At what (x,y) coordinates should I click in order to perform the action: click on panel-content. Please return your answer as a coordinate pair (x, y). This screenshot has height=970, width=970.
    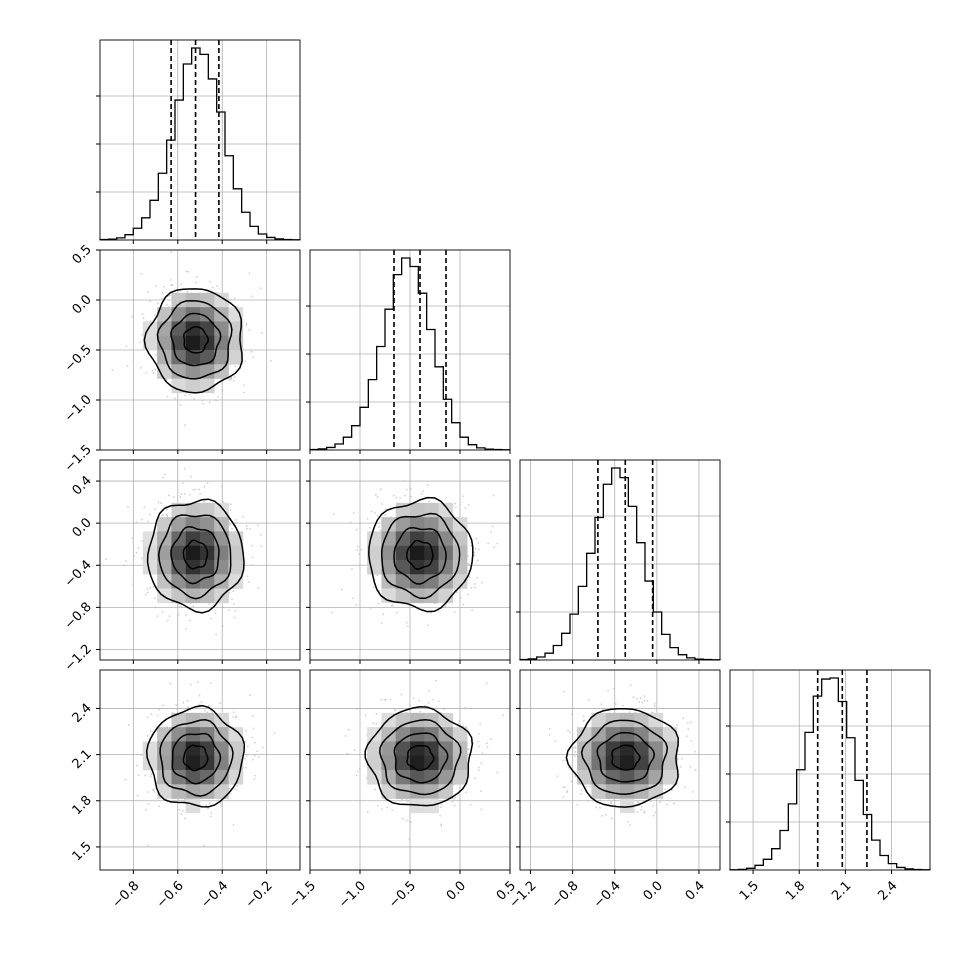
    Looking at the image, I should click on (200, 560).